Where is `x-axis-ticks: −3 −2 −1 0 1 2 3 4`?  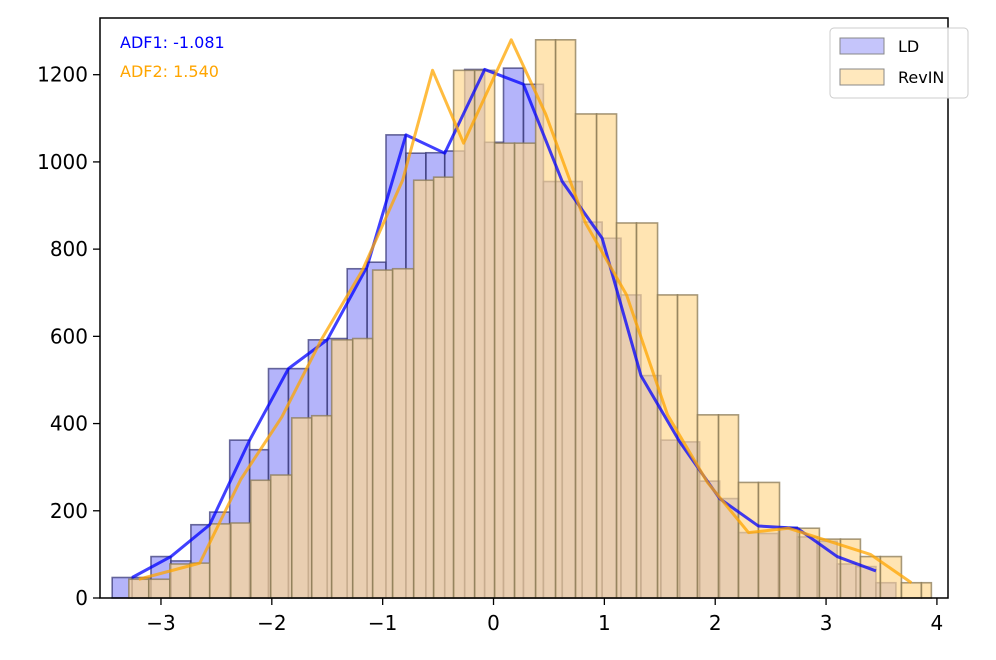 x-axis-ticks: −3 −2 −1 0 1 2 3 4 is located at coordinates (544, 616).